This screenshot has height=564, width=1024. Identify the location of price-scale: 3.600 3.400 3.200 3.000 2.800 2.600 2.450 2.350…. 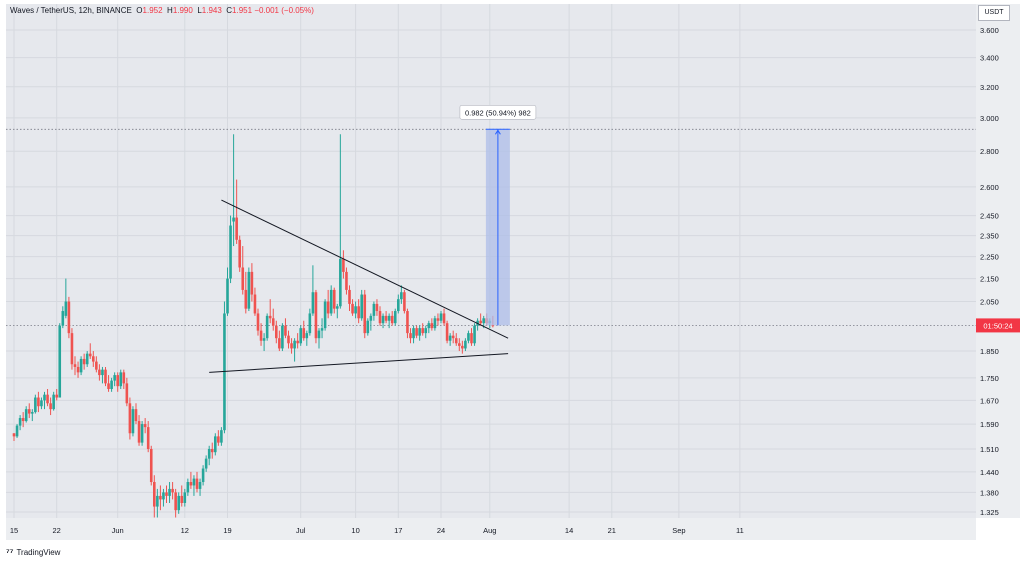
(998, 261).